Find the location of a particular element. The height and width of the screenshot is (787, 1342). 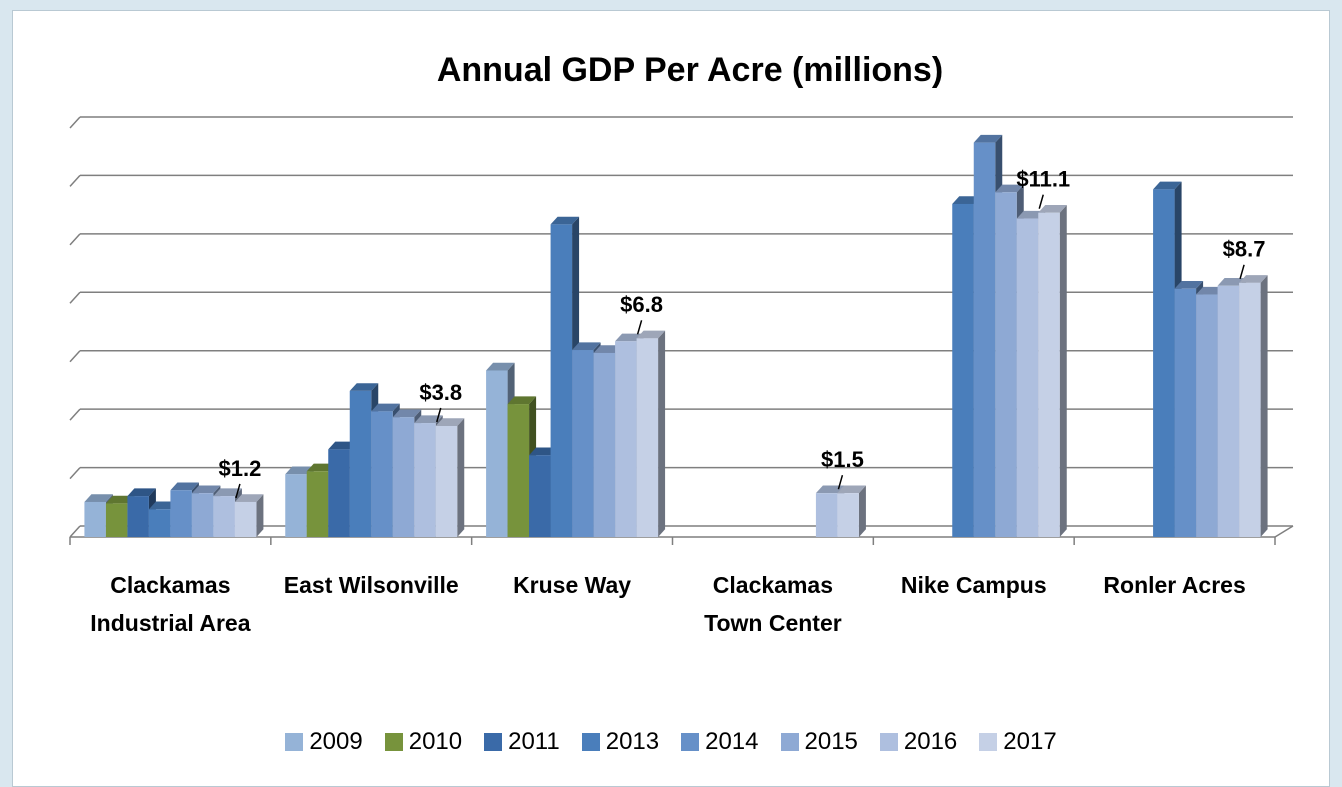

x-tick-label: East Wilsonville is located at coordinates (371, 585).